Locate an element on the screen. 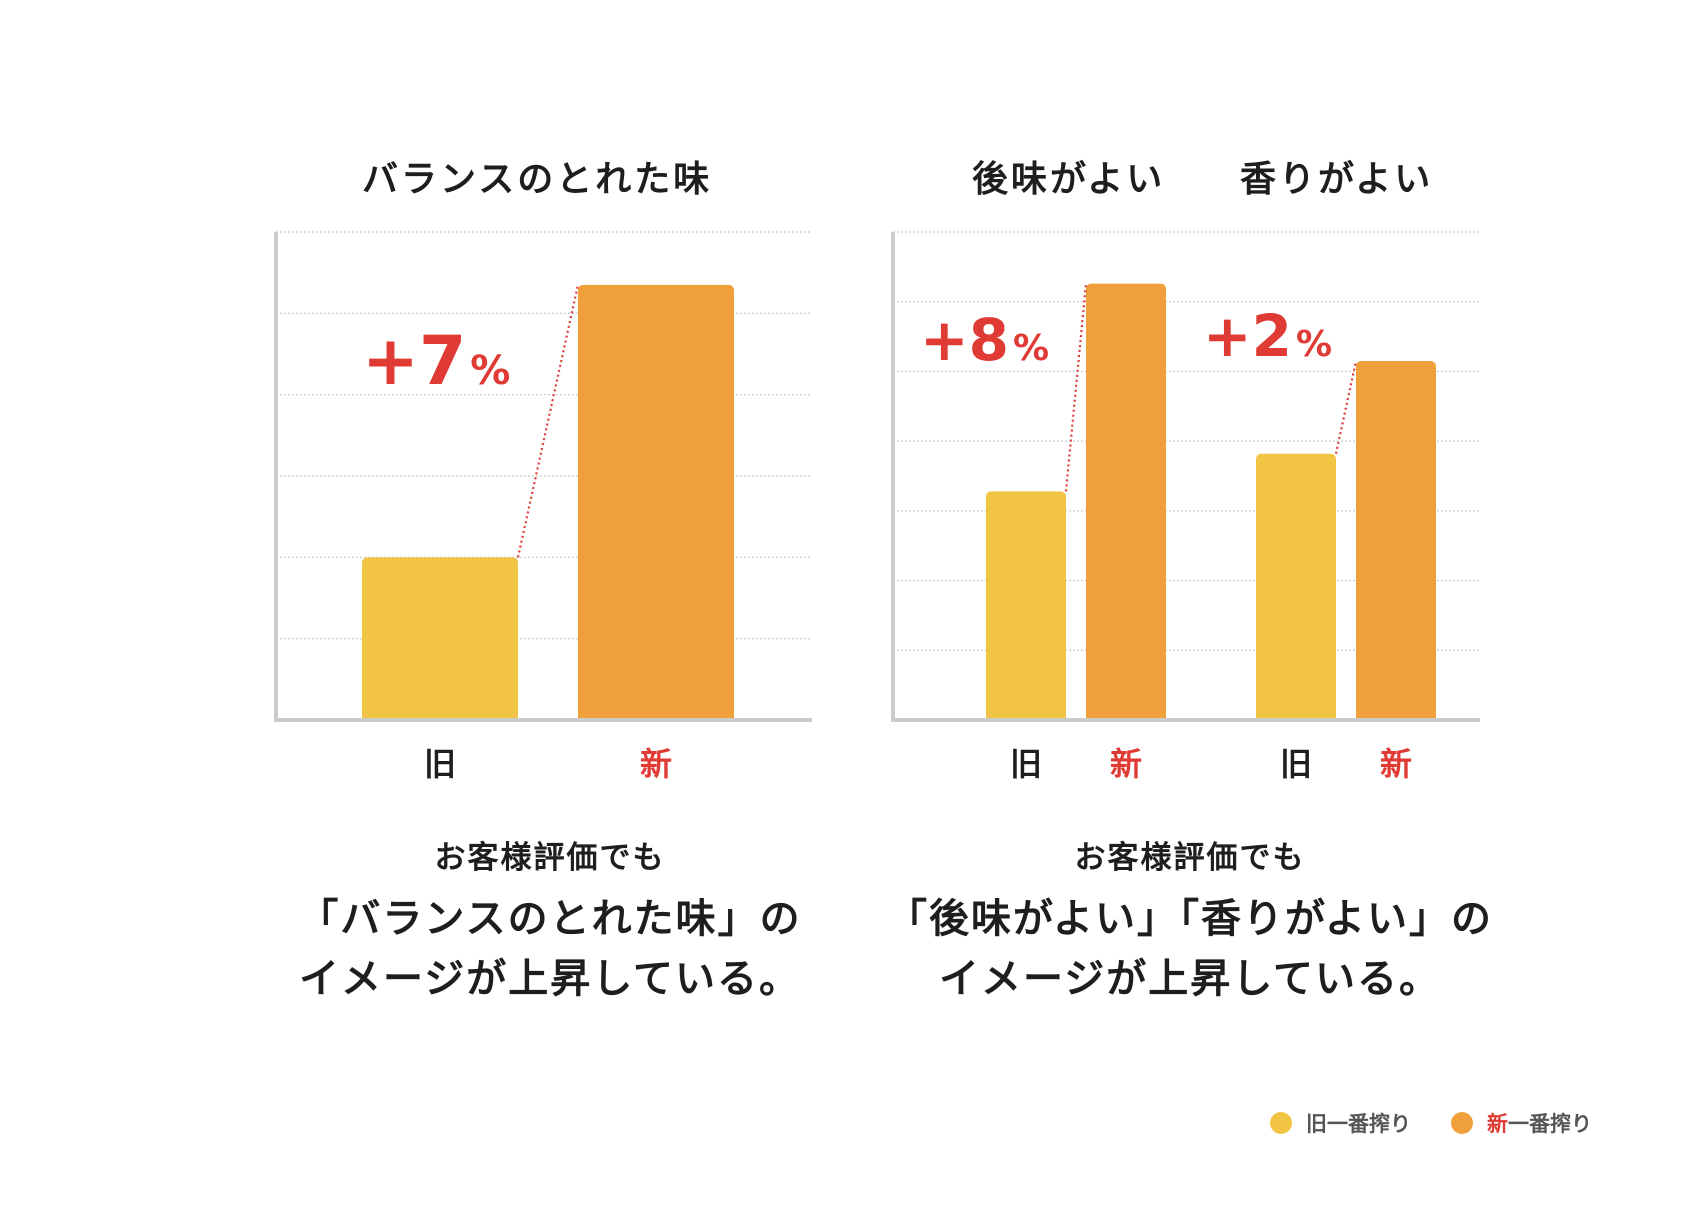 This screenshot has height=1208, width=1702. legend-item-new: 新一番搾り is located at coordinates (1521, 1123).